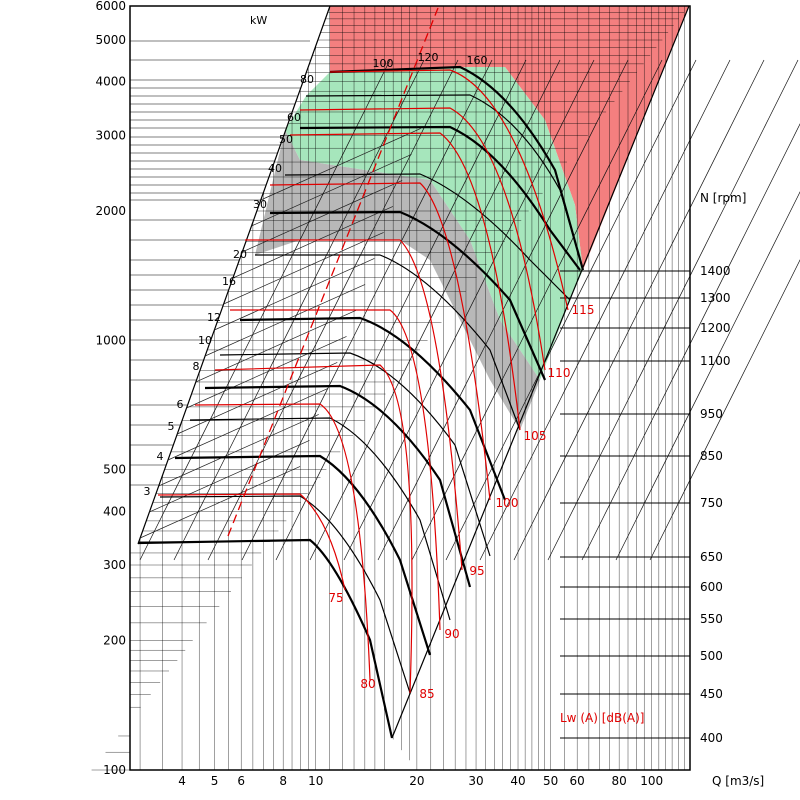  I want to click on speed-tick-label: 550, so click(711, 619).